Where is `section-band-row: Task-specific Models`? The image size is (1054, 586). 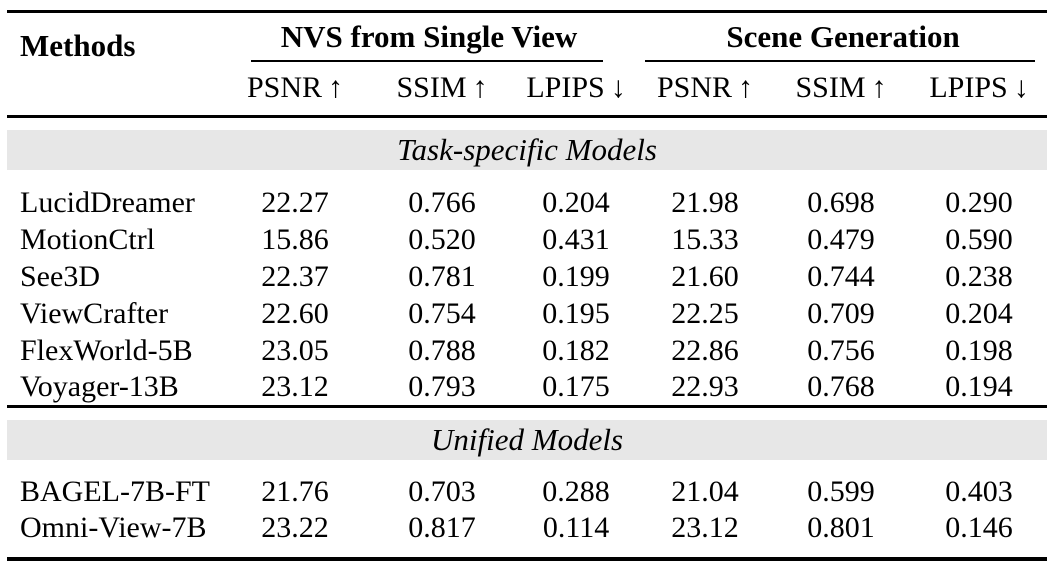 section-band-row: Task-specific Models is located at coordinates (527, 151).